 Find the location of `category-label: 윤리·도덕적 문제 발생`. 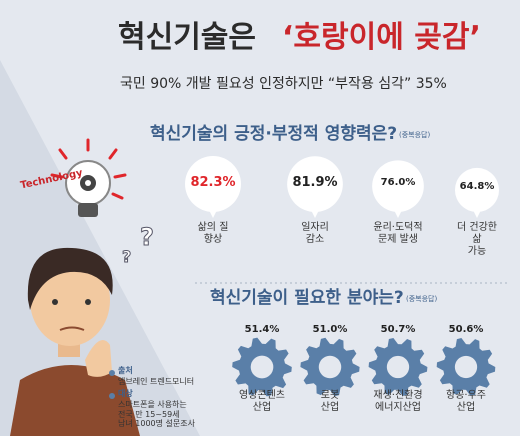

category-label: 윤리·도덕적 문제 발생 is located at coordinates (398, 233).